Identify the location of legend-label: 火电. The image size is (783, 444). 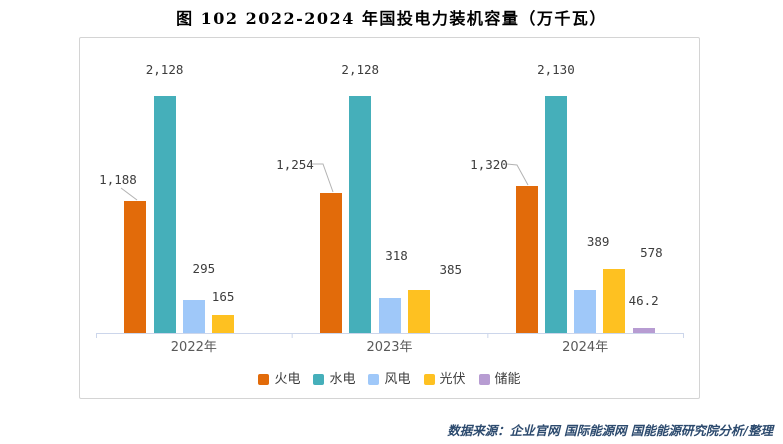
(287, 379).